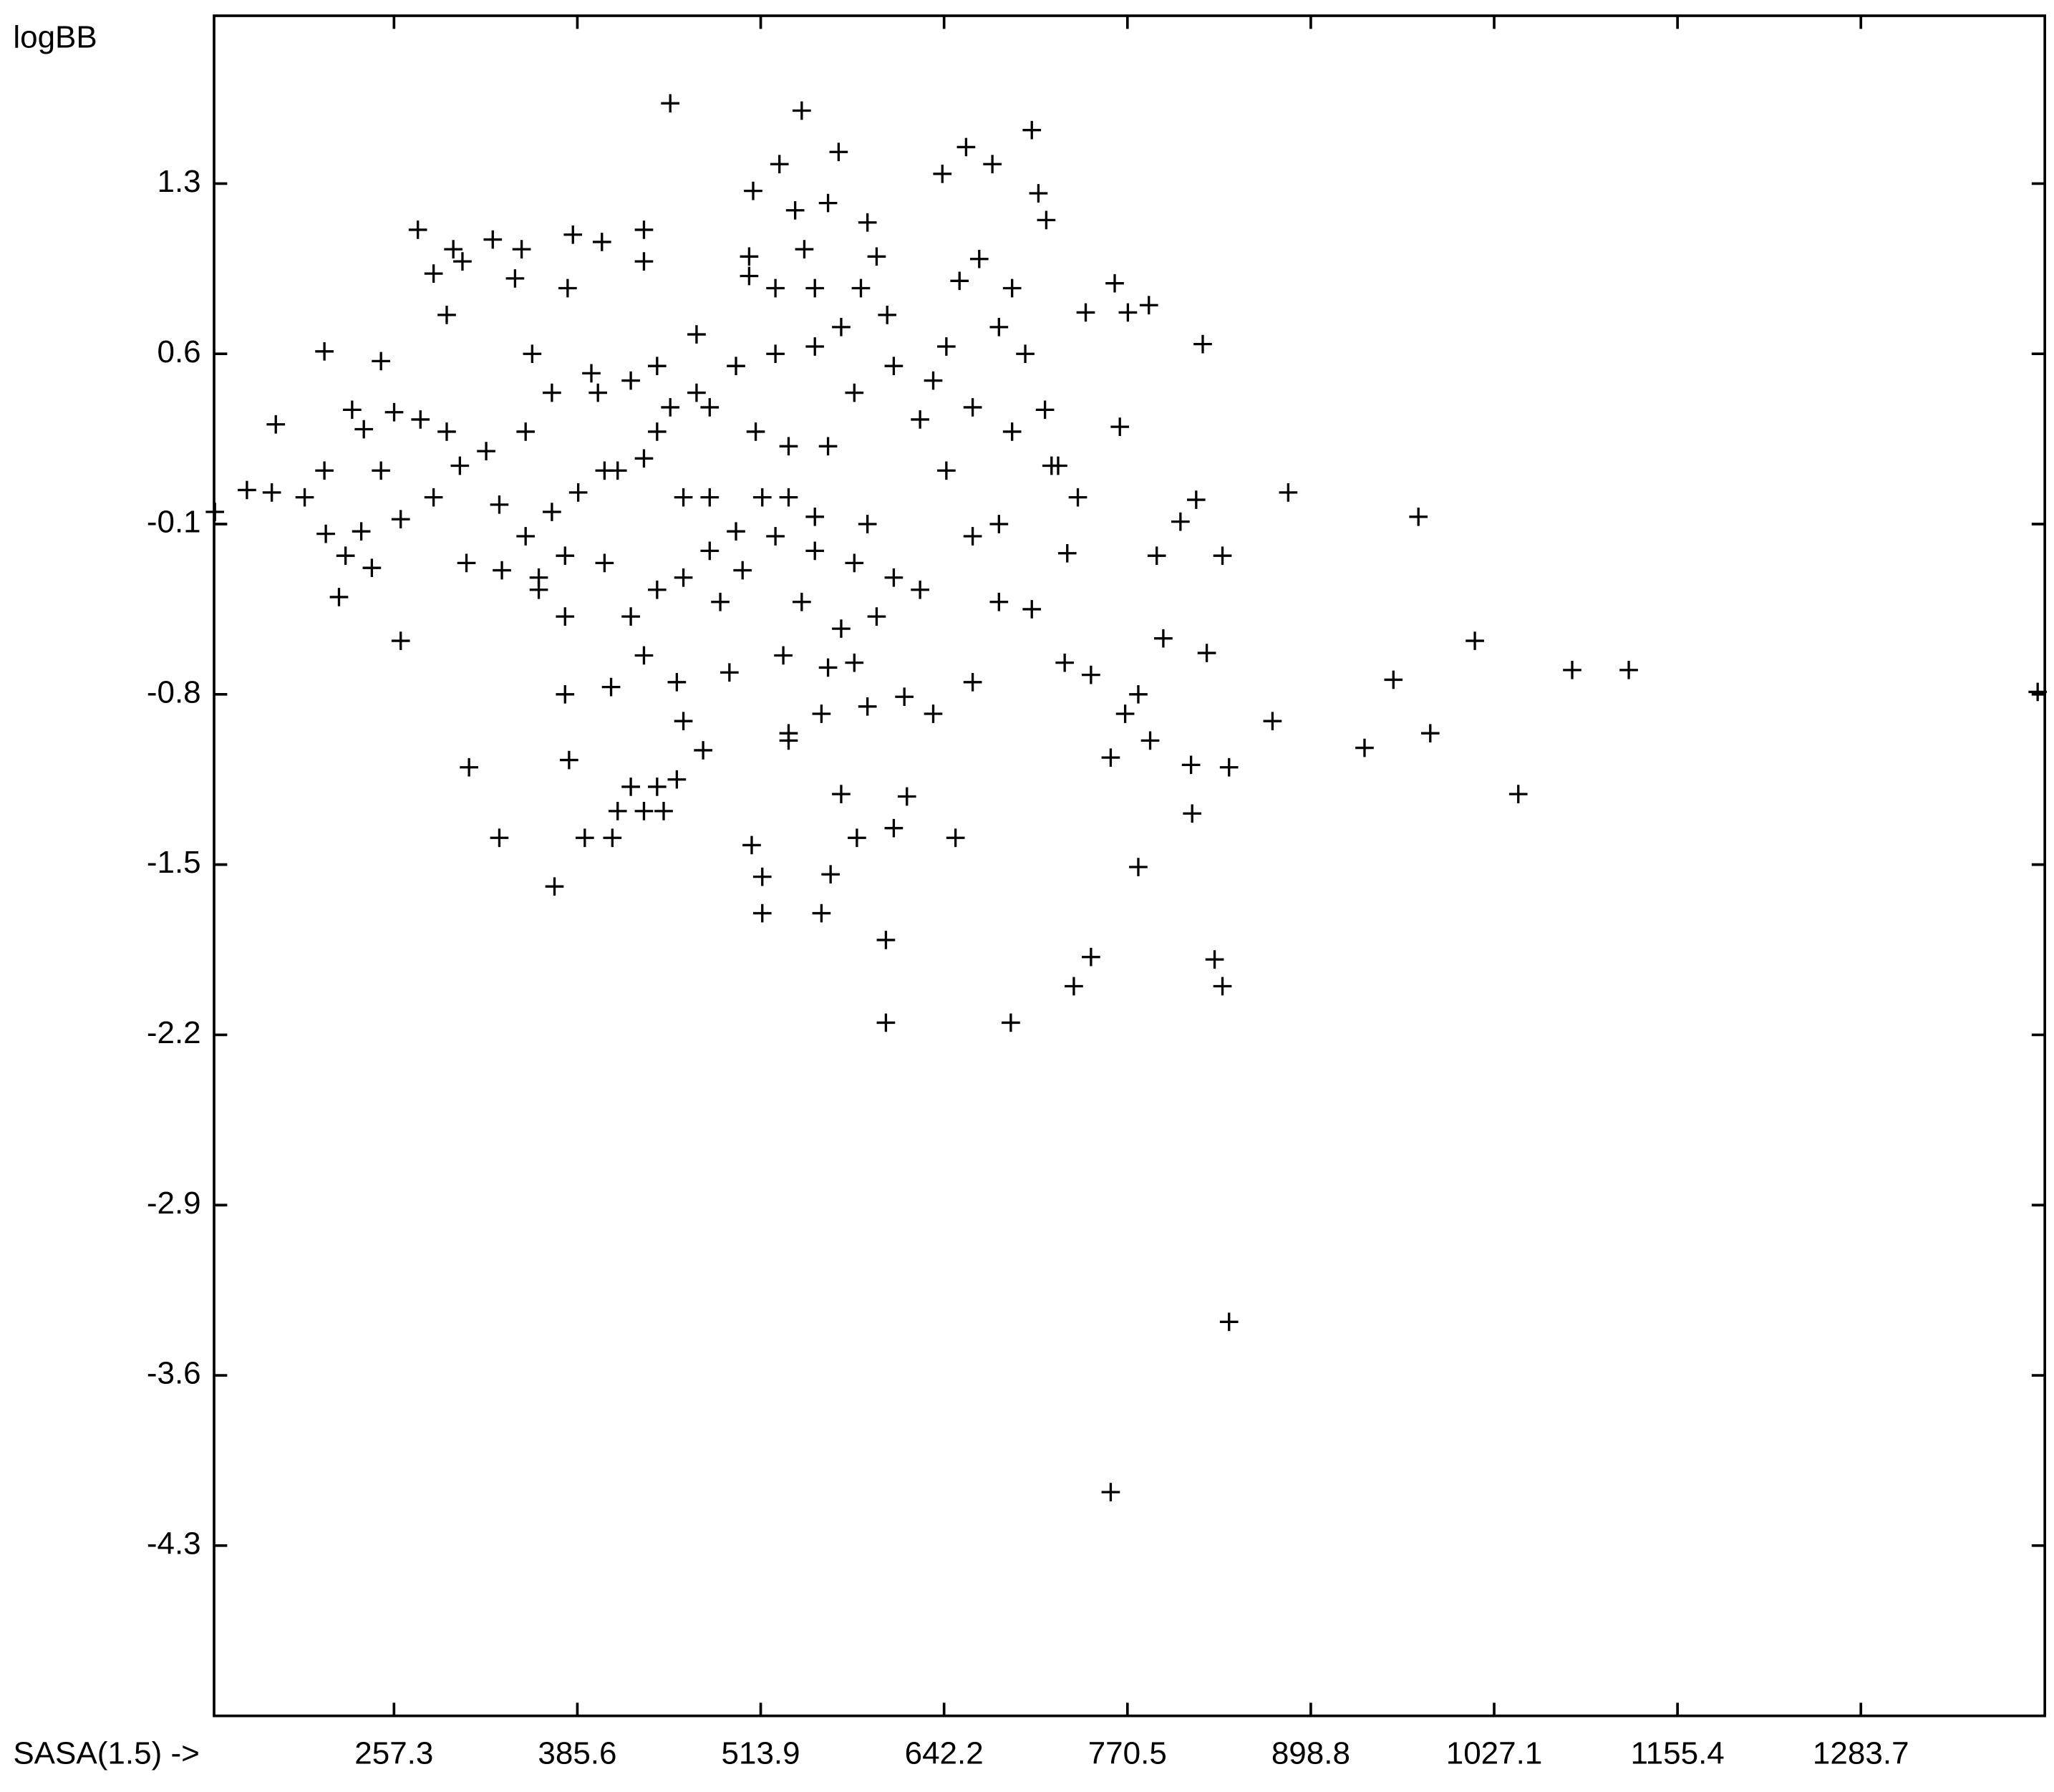 The width and height of the screenshot is (2054, 1792). What do you see at coordinates (174, 691) in the screenshot?
I see `y-tick-label: -0.8` at bounding box center [174, 691].